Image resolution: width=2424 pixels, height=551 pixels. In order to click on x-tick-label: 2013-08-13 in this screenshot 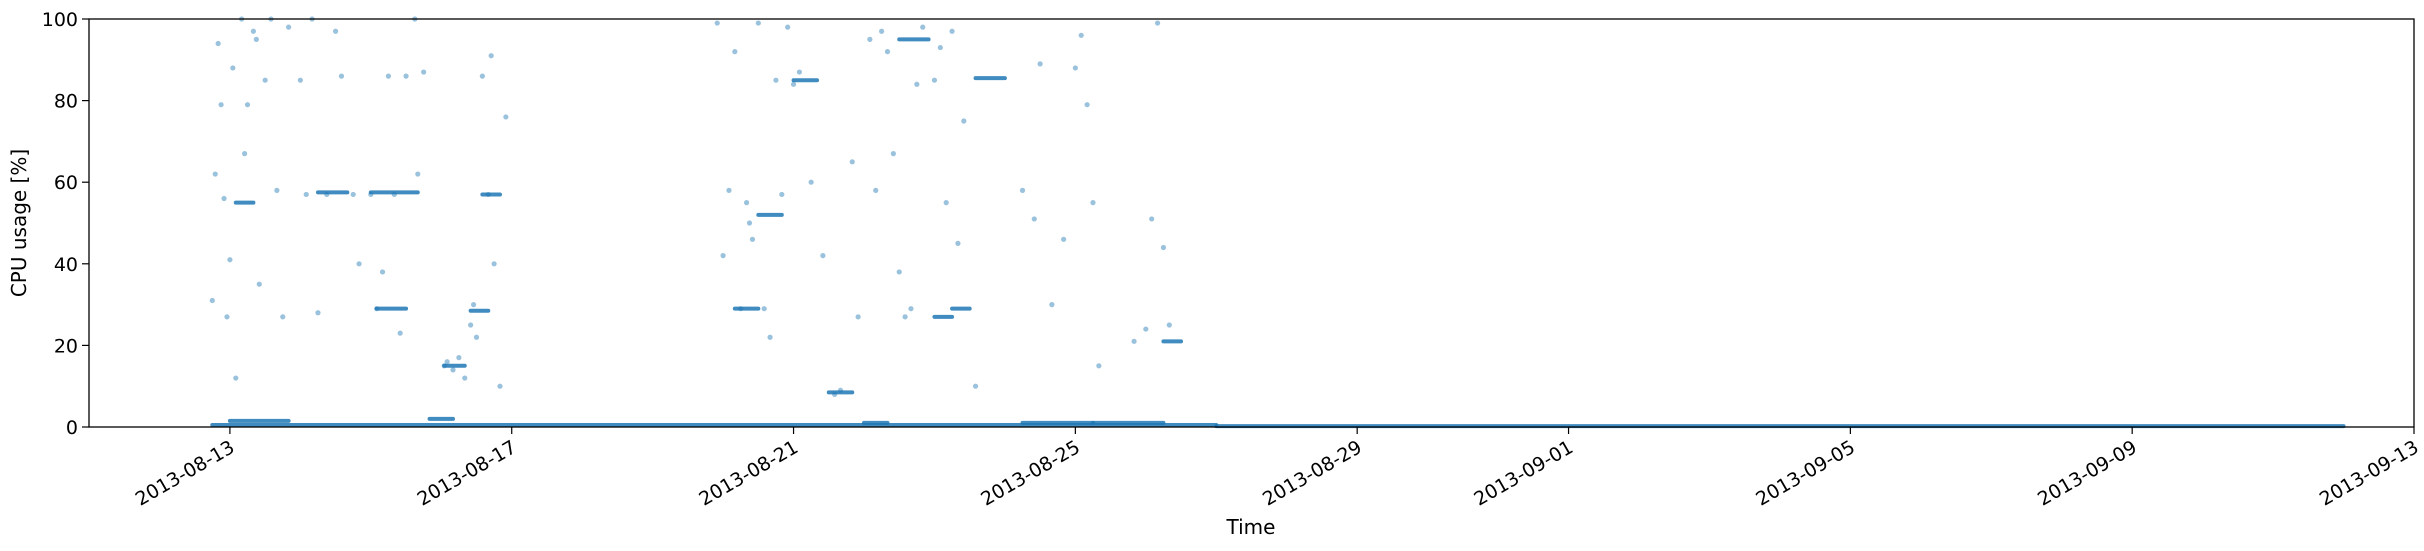, I will do `click(185, 473)`.